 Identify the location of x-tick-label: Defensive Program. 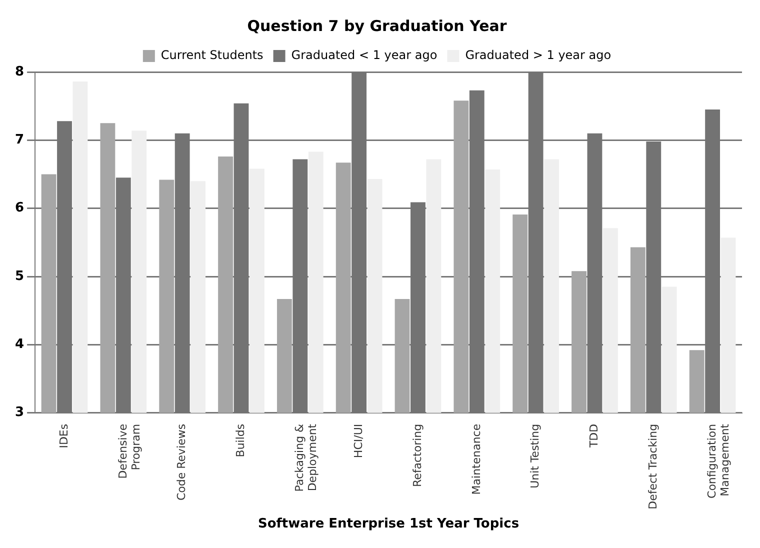
(129, 451).